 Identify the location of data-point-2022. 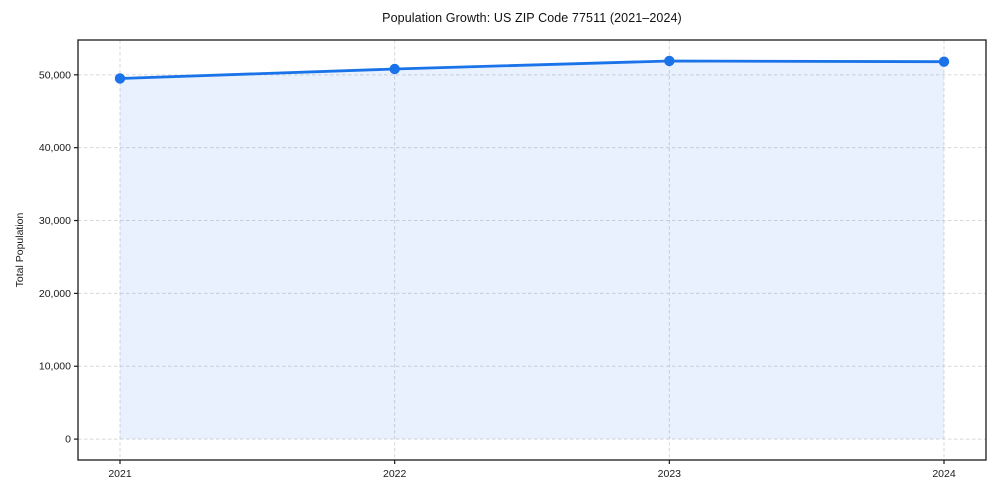
(394, 69).